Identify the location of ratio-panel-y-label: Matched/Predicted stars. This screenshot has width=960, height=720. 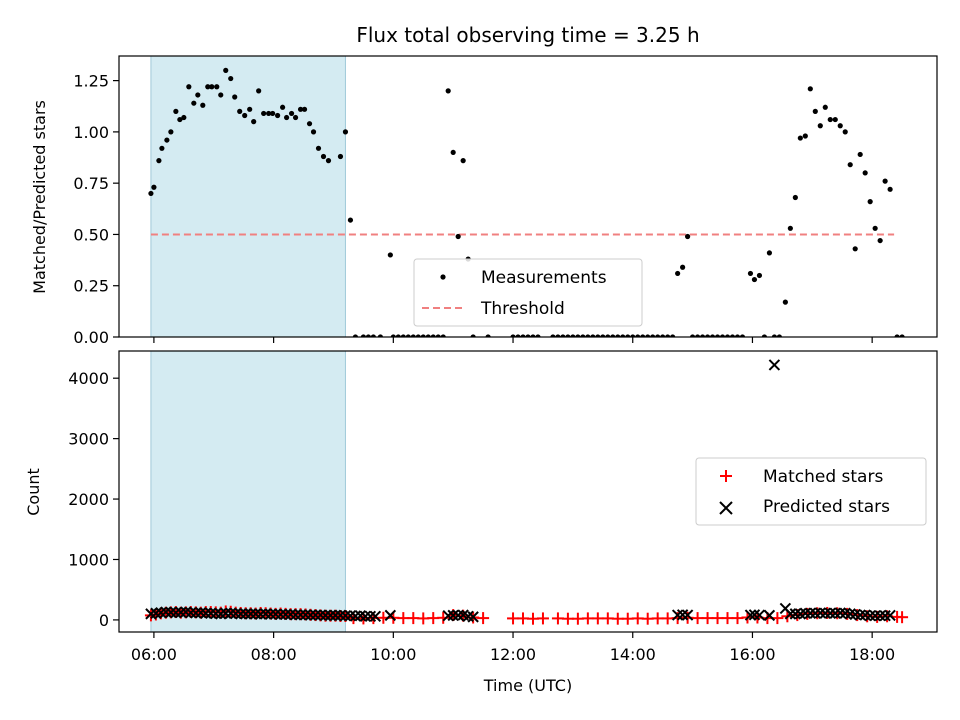
(39, 197).